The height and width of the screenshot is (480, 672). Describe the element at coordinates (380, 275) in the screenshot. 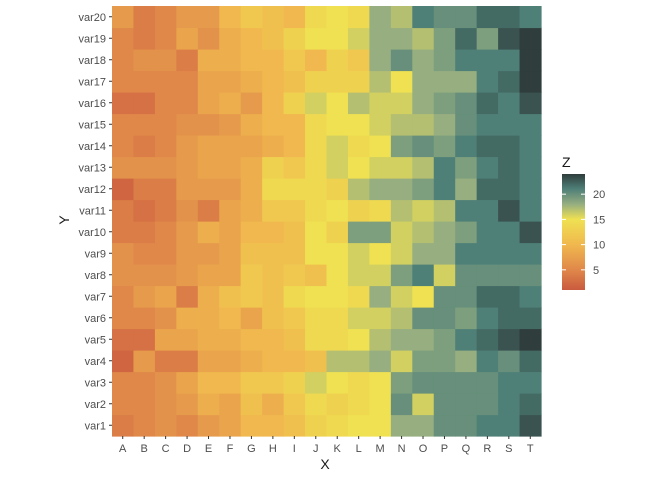

I see `heatmap-cell-M-var8` at that location.